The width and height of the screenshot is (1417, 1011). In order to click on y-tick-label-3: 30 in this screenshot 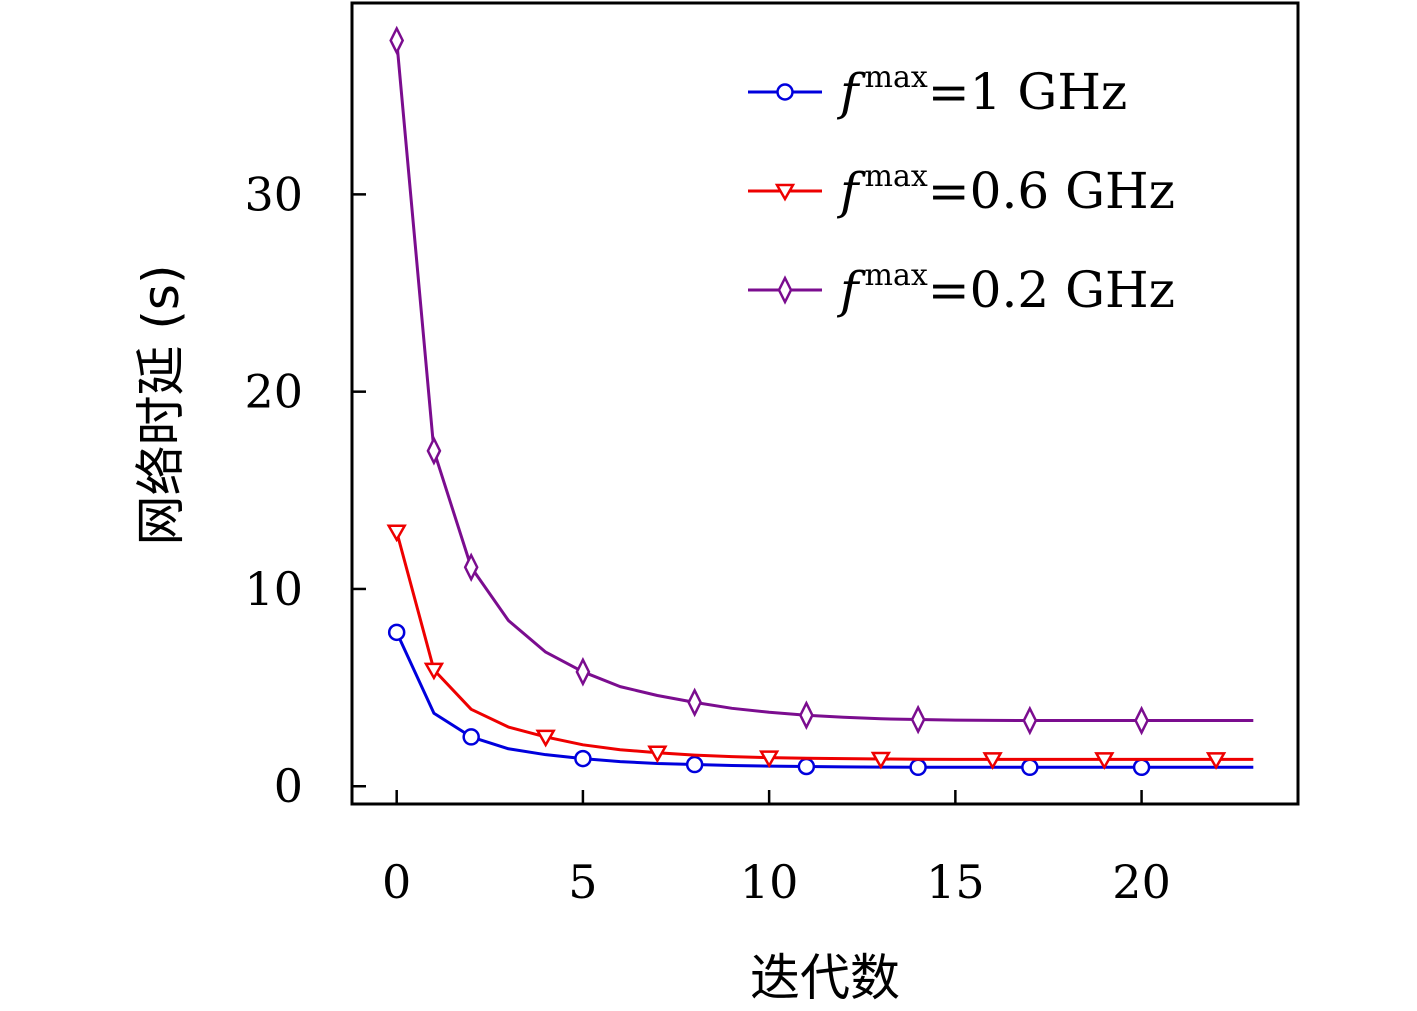, I will do `click(273, 194)`.